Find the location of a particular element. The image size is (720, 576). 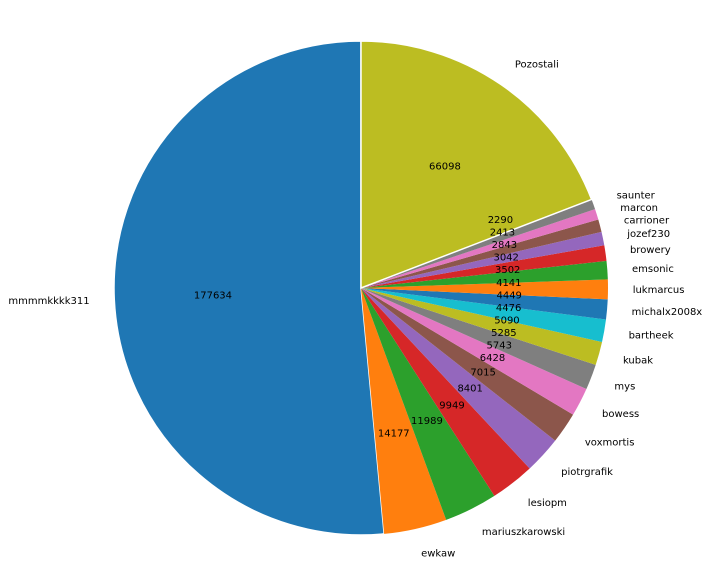

pie-slice-voxmortis is located at coordinates (467, 364).